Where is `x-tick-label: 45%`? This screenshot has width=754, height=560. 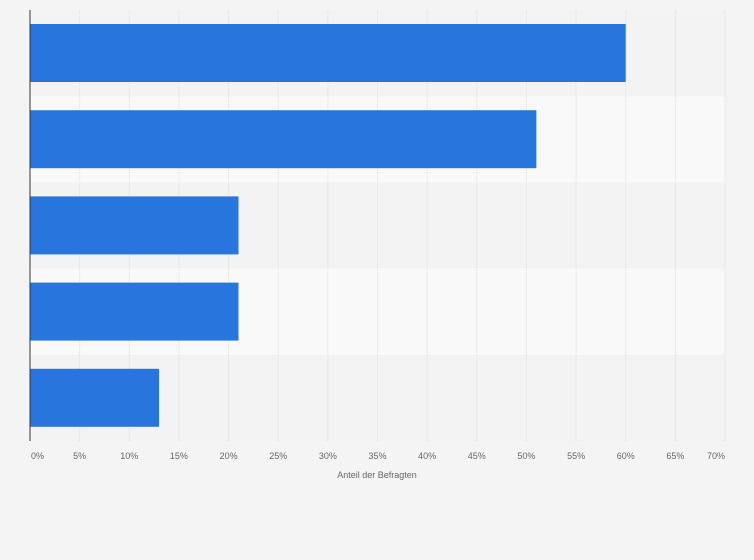
x-tick-label: 45% is located at coordinates (477, 456).